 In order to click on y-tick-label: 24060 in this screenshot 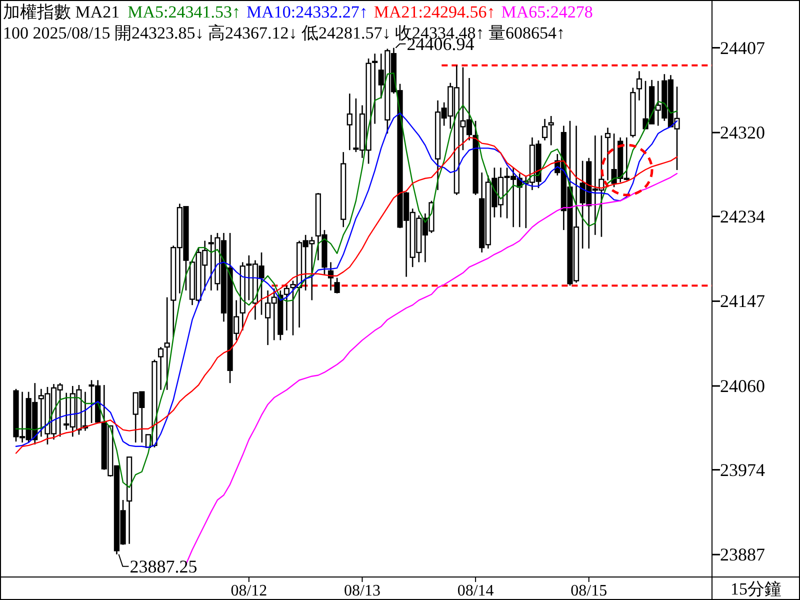, I will do `click(742, 386)`.